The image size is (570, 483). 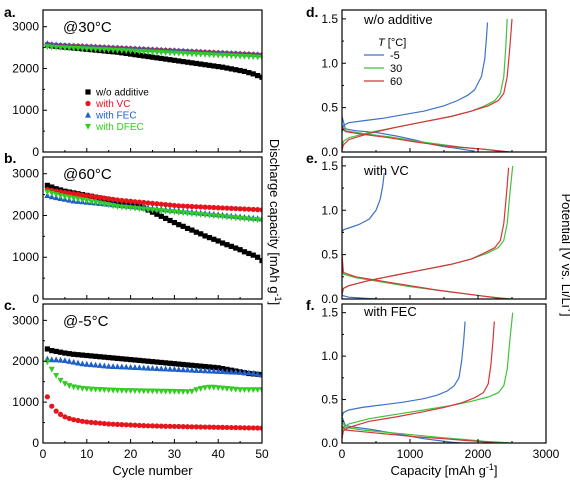 What do you see at coordinates (25, 68) in the screenshot?
I see `y-tick-label-a-2: 2000` at bounding box center [25, 68].